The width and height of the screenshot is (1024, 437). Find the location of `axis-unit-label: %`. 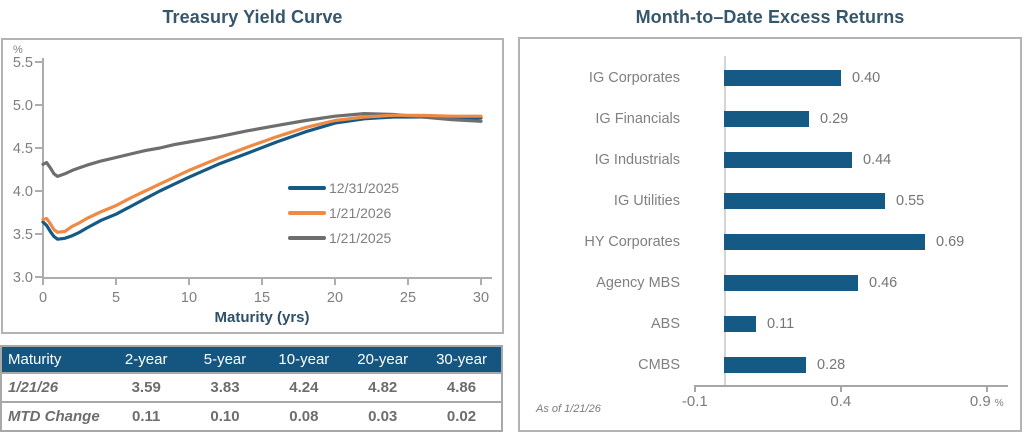

axis-unit-label: % is located at coordinates (999, 403).